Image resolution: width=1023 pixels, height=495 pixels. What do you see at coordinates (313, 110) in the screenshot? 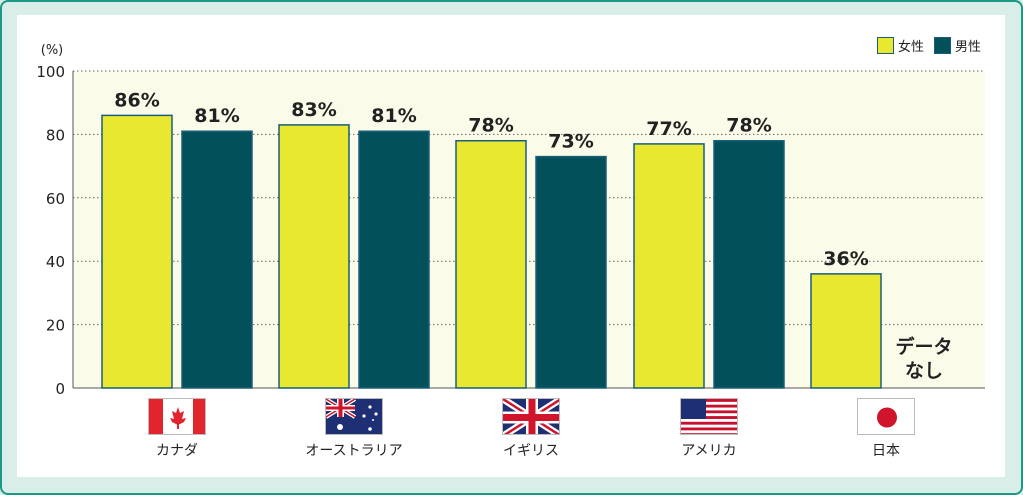
I see `bar-value-label: 83%` at bounding box center [313, 110].